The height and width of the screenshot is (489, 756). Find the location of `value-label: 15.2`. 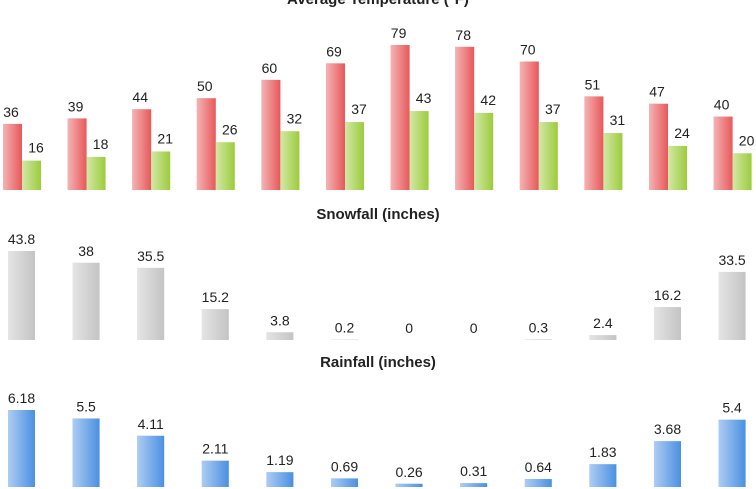

value-label: 15.2 is located at coordinates (215, 297).